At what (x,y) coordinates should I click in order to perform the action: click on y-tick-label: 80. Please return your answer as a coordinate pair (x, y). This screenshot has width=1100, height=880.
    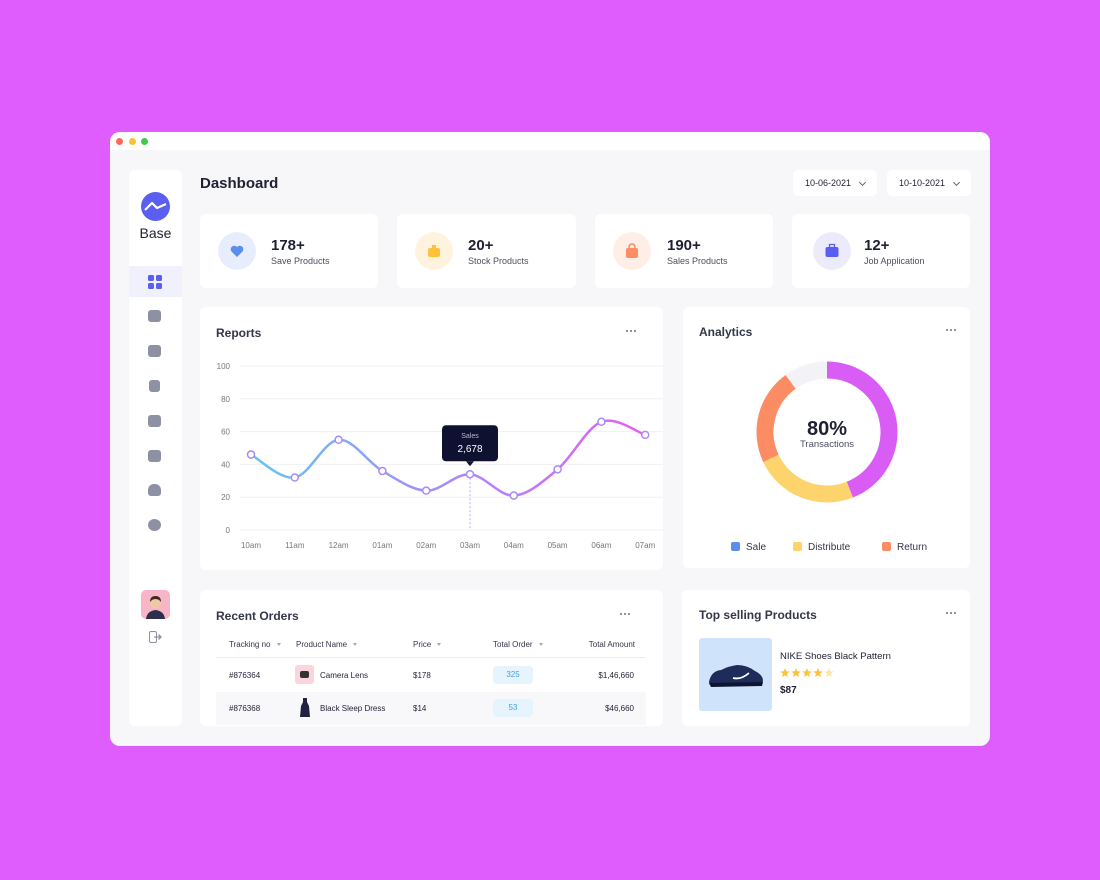
    Looking at the image, I should click on (225, 399).